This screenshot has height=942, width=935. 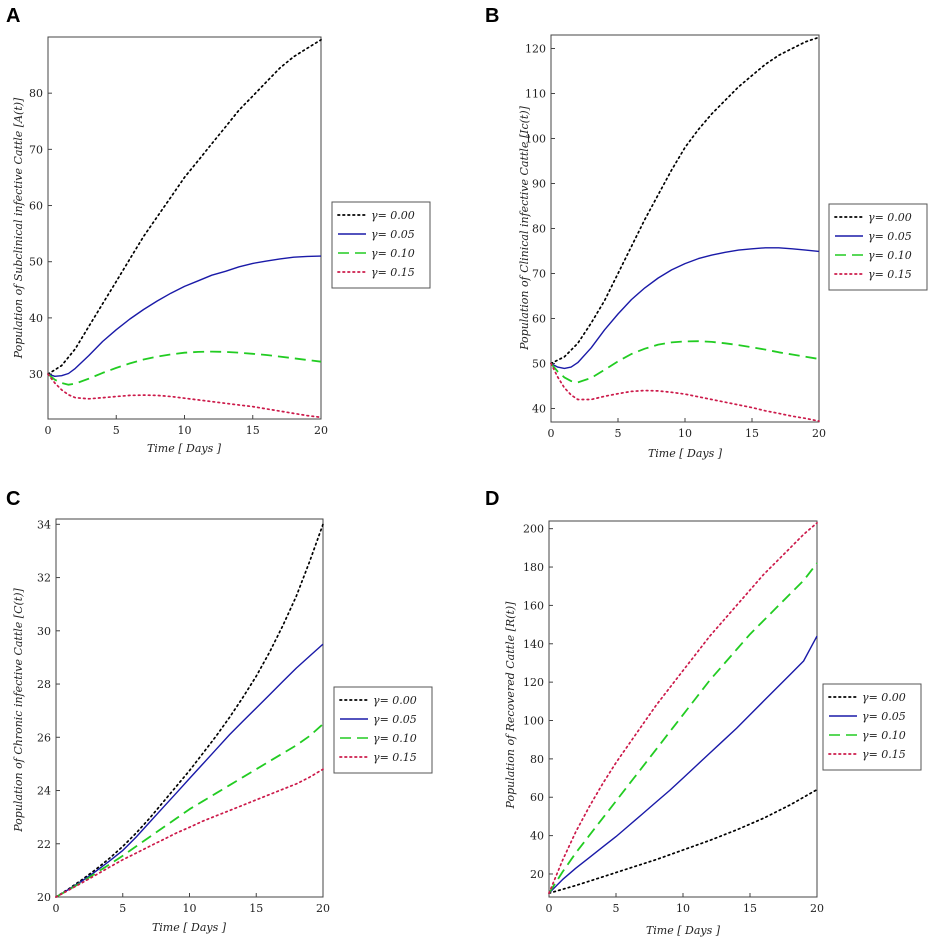 I want to click on panel-b-plot-area, so click(x=685, y=228).